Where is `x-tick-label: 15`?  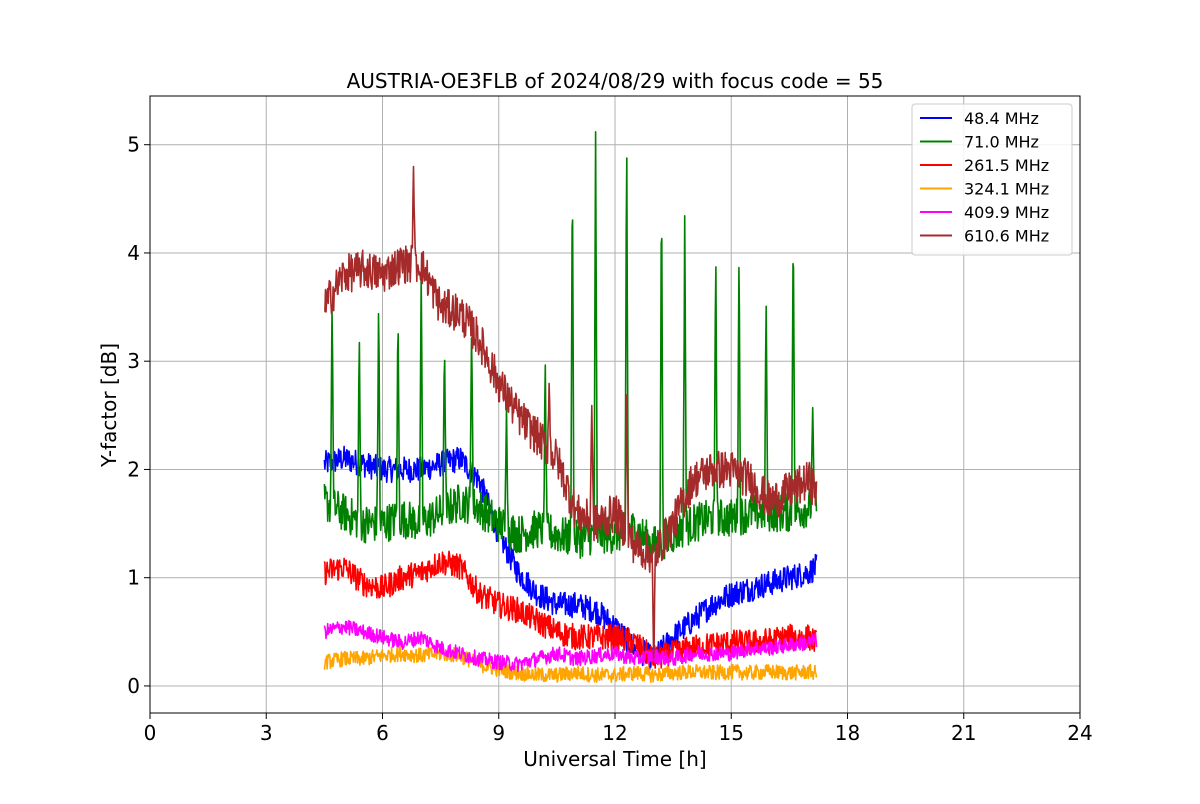 x-tick-label: 15 is located at coordinates (731, 733).